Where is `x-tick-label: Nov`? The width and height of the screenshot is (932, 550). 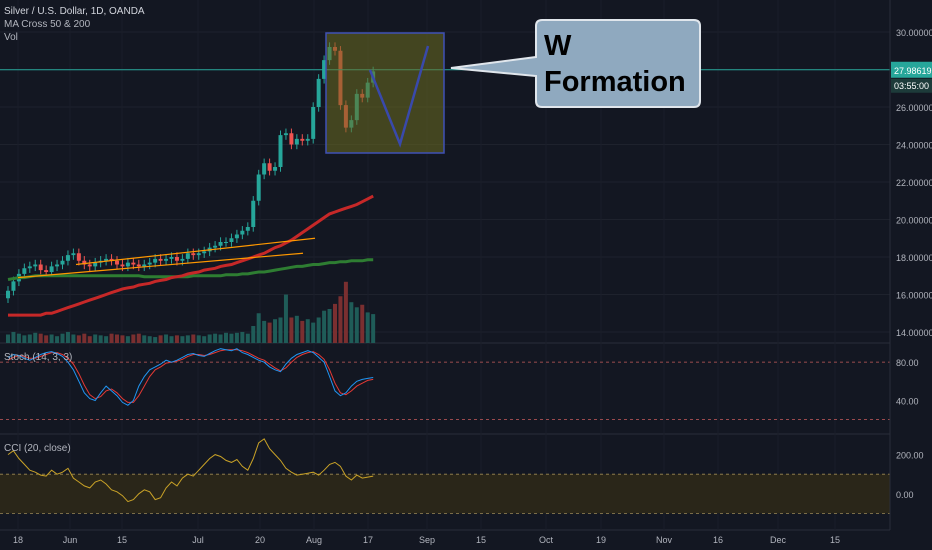 x-tick-label: Nov is located at coordinates (664, 540).